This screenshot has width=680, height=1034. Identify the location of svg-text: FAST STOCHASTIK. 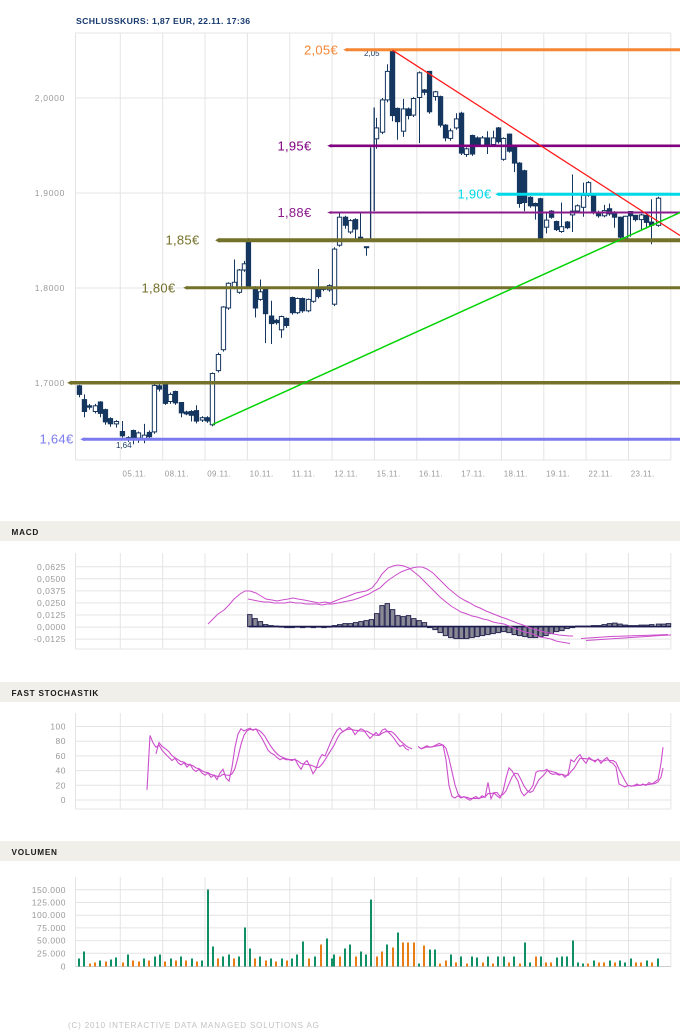
(56, 693).